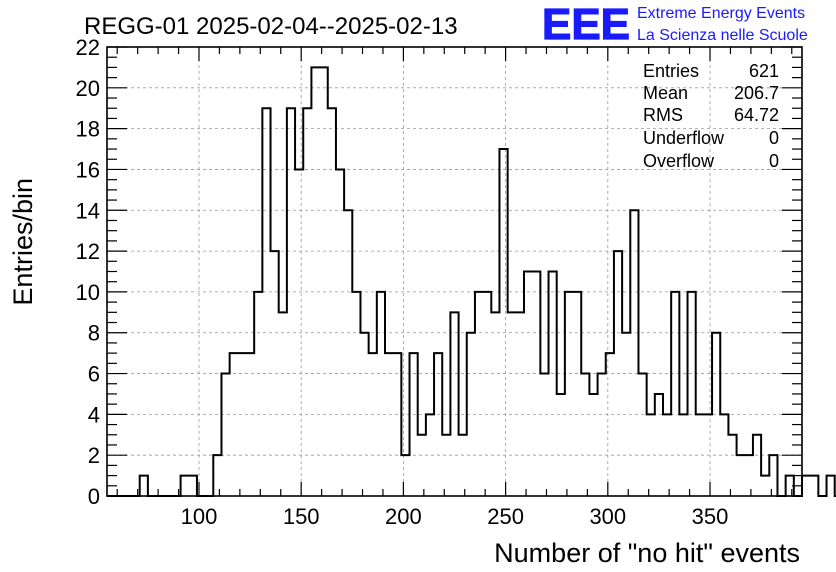 This screenshot has height=572, width=836. I want to click on y-tick-label: 12, so click(88, 251).